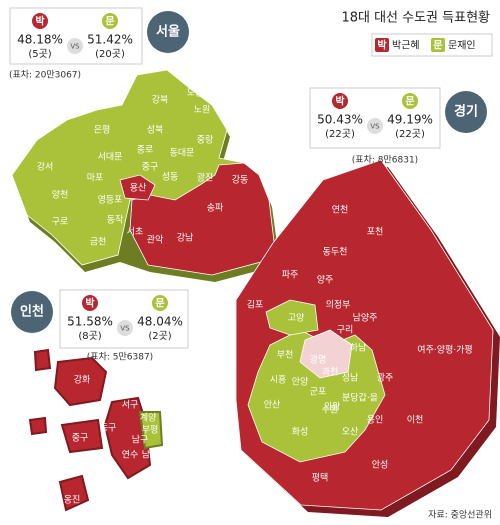 Image resolution: width=500 pixels, height=525 pixels. Describe the element at coordinates (120, 357) in the screenshot. I see `vote-margin: (표차: 5만6387)` at that location.